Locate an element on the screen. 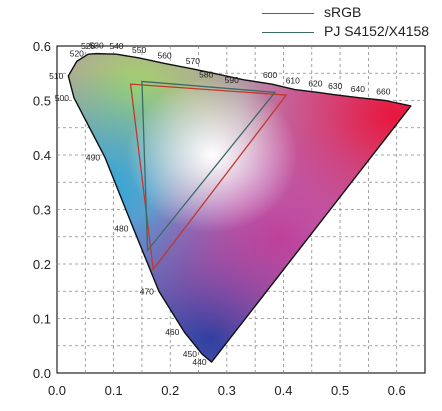 Image resolution: width=442 pixels, height=411 pixels. x-tick-label: 0.6 is located at coordinates (397, 390).